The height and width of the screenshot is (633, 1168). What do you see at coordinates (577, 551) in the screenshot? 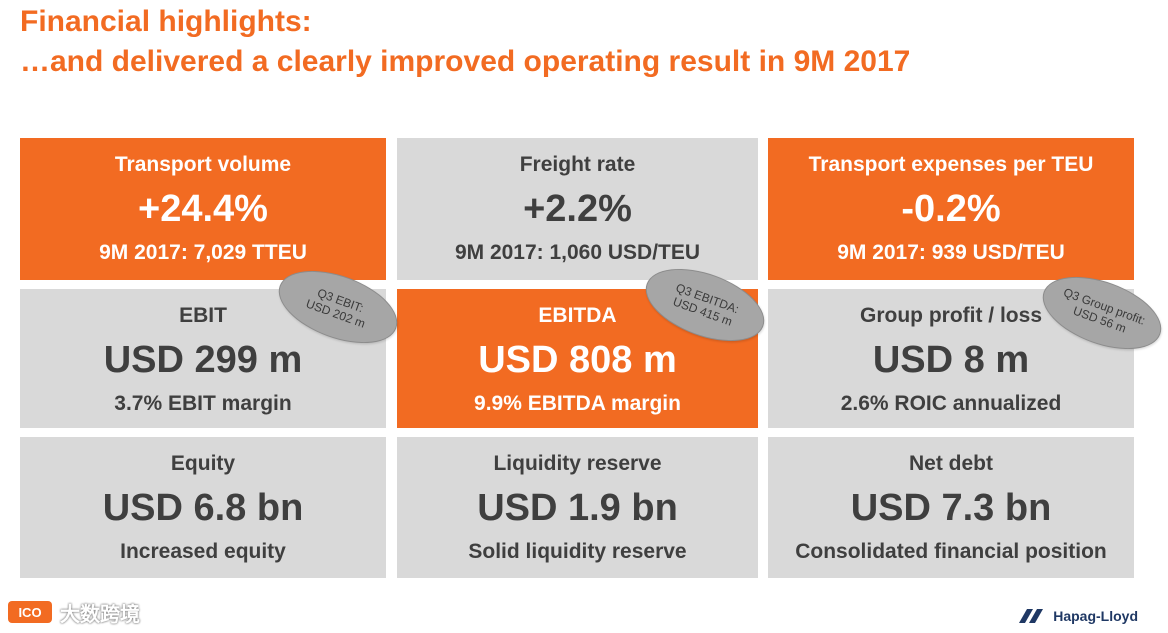
I see `tile-sub: Solid liquidity reserve` at bounding box center [577, 551].